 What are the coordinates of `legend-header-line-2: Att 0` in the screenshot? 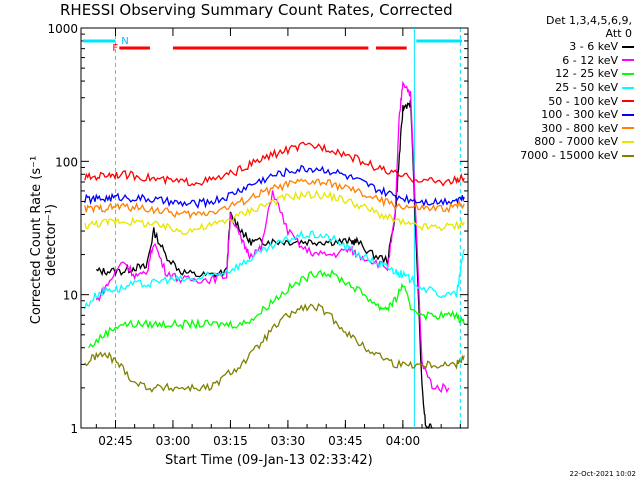 It's located at (618, 33).